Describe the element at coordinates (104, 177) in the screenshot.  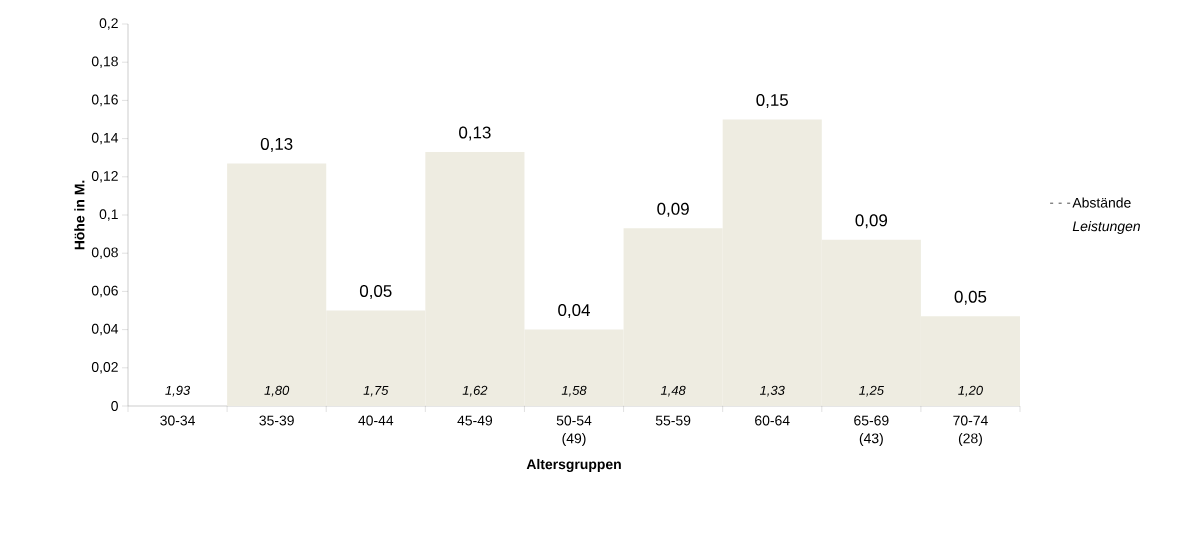
I see `y-tick-label: 0,12` at that location.